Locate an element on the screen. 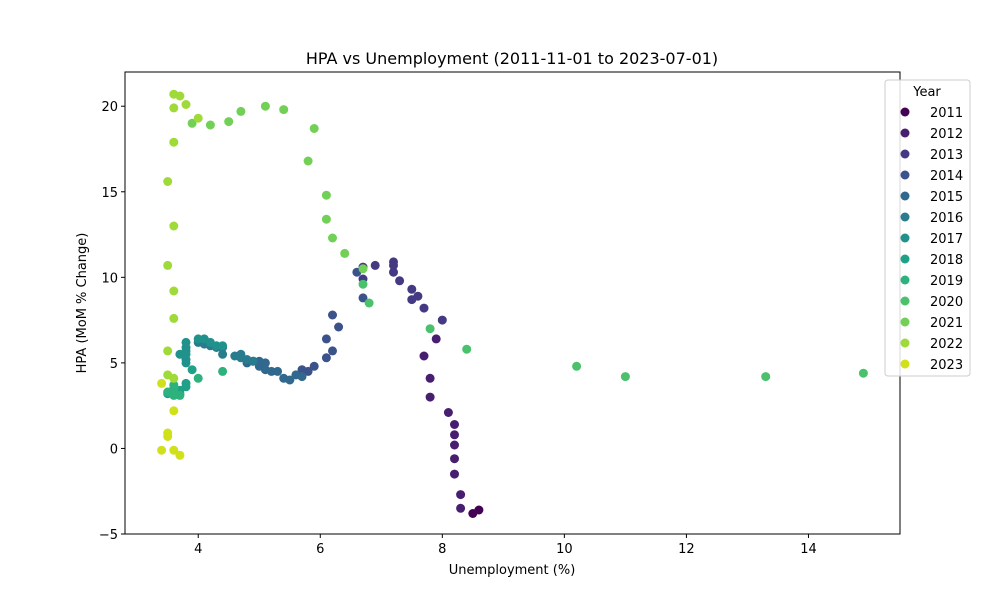 This screenshot has width=1000, height=600. legend-entry-label: 2011 is located at coordinates (946, 113).